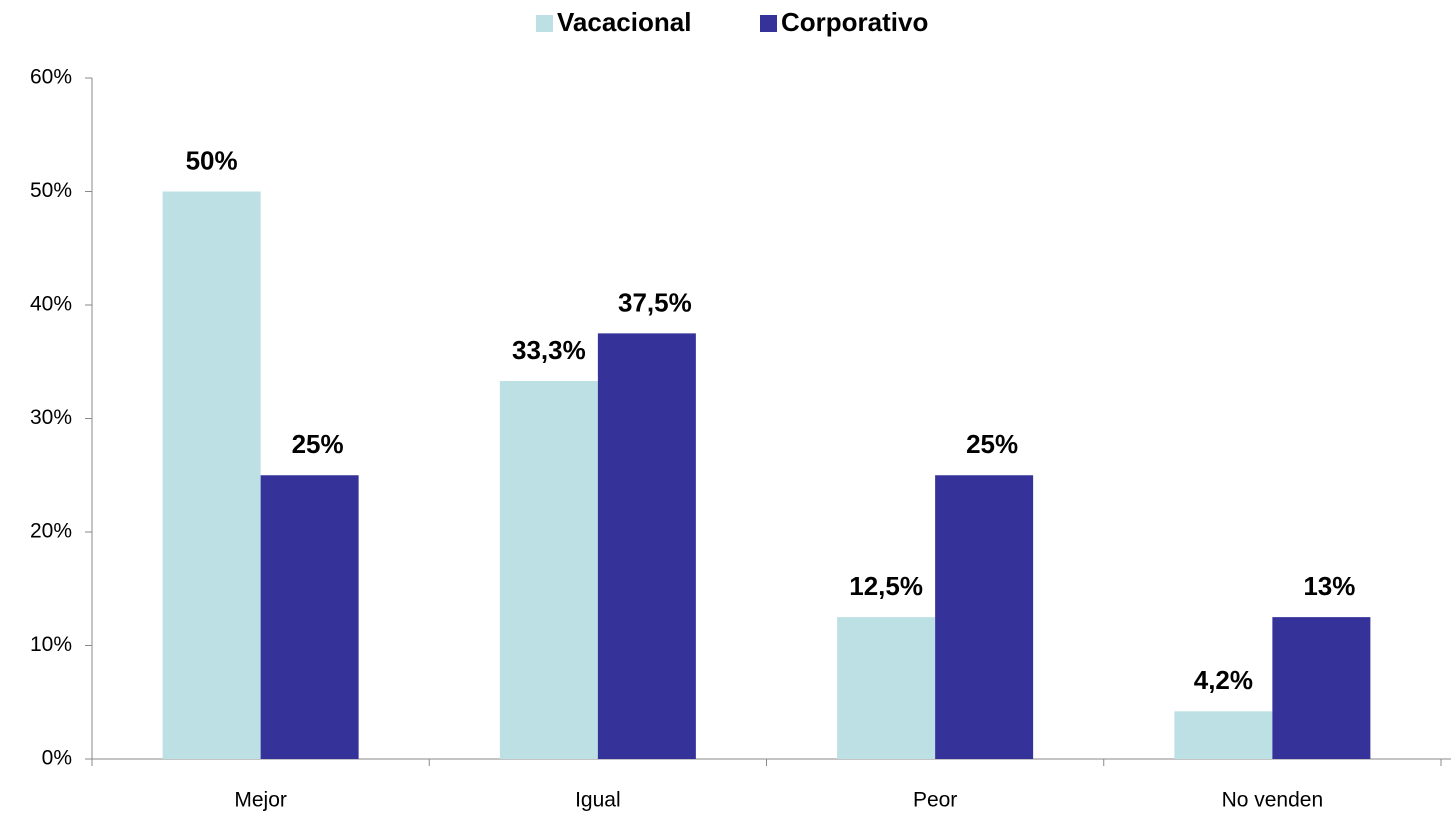  What do you see at coordinates (51, 531) in the screenshot?
I see `y-tick-label: 20%` at bounding box center [51, 531].